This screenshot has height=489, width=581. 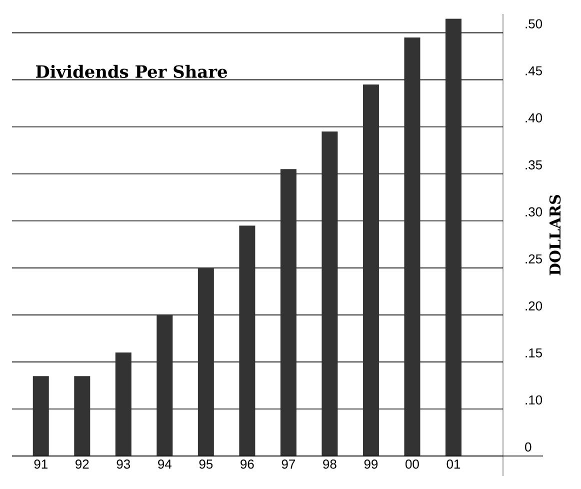 I want to click on y-tick-label: .50, so click(x=534, y=23).